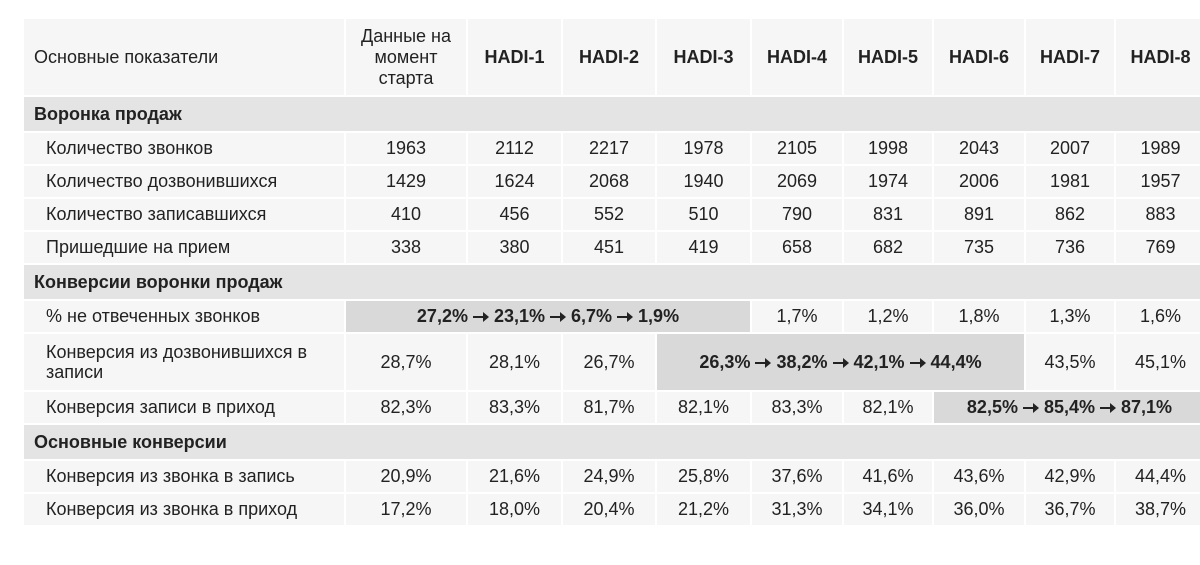 This screenshot has height=565, width=1200. I want to click on value-cell: 410, so click(406, 214).